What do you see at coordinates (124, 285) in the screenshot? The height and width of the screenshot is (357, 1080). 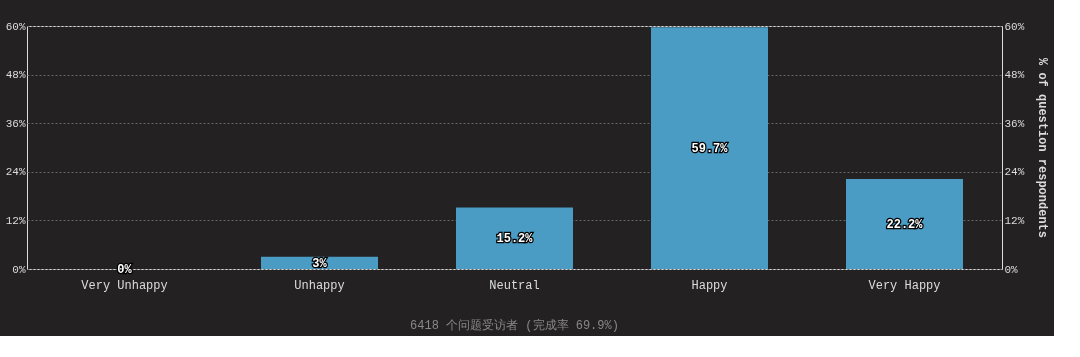 I see `x-tick-label: Very Unhappy` at bounding box center [124, 285].